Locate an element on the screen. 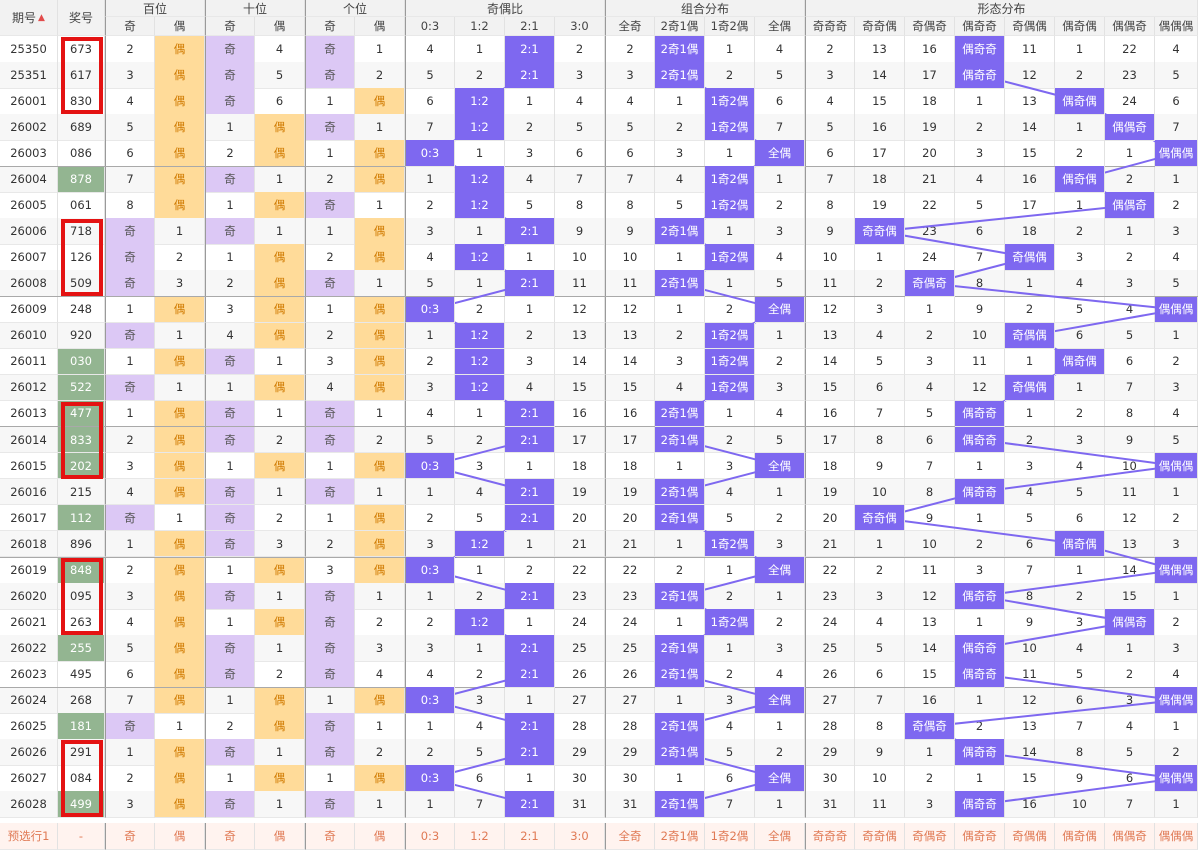 This screenshot has height=850, width=1198. digit-parity-cell: 7 is located at coordinates (130, 179).